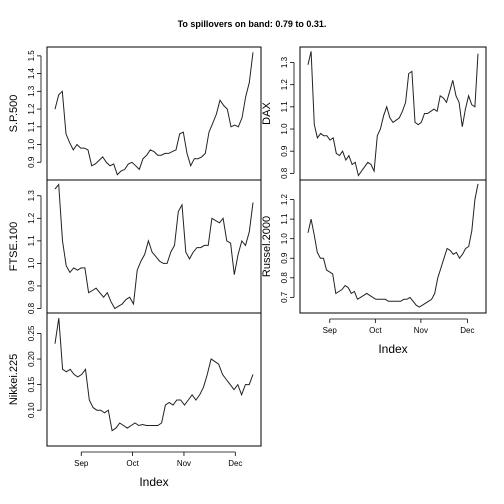  Describe the element at coordinates (31, 73) in the screenshot. I see `y-tick-label: 1.4` at that location.